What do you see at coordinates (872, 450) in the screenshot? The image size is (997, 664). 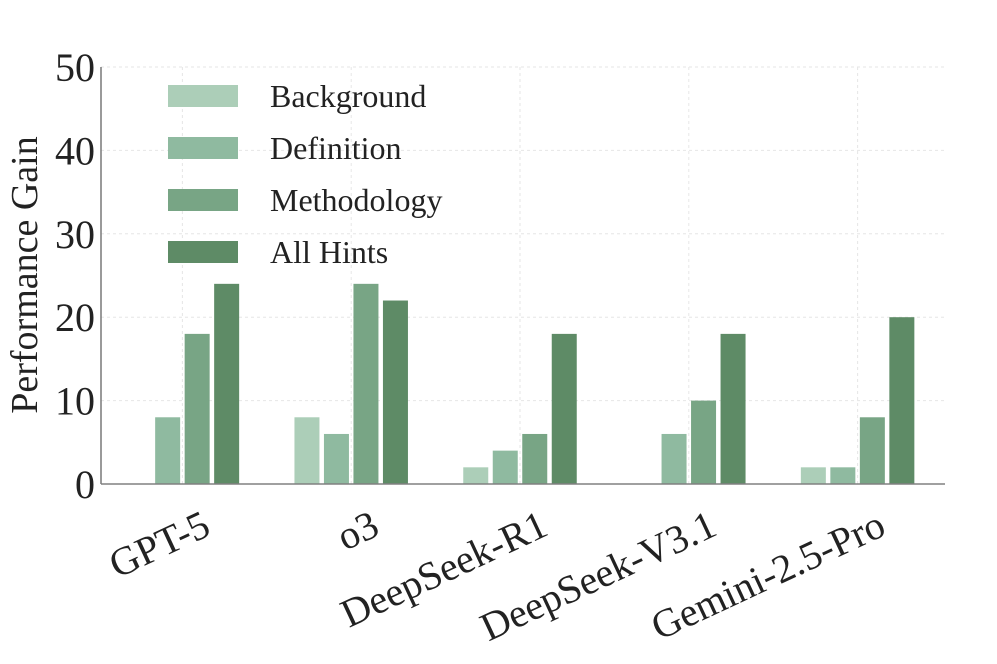 I see `bar-methodology-gemini-2-5-pro` at bounding box center [872, 450].